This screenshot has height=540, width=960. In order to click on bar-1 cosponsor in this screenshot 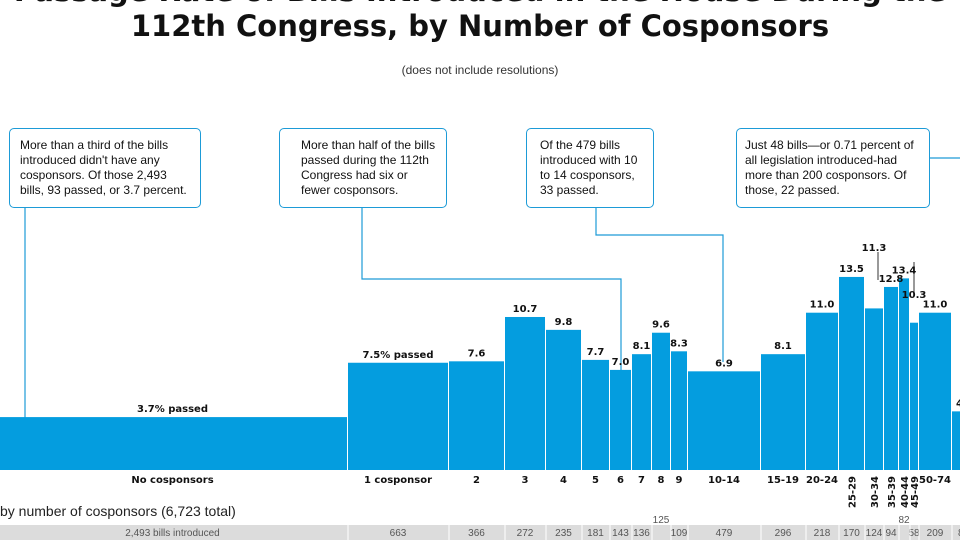, I will do `click(398, 416)`.